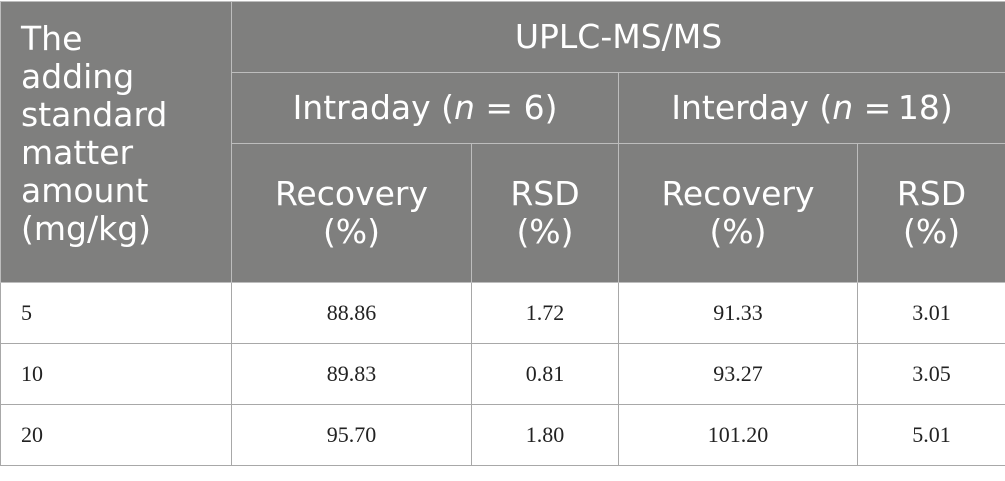 The image size is (1005, 481). What do you see at coordinates (738, 313) in the screenshot?
I see `interday-recovery-cell: 91.33` at bounding box center [738, 313].